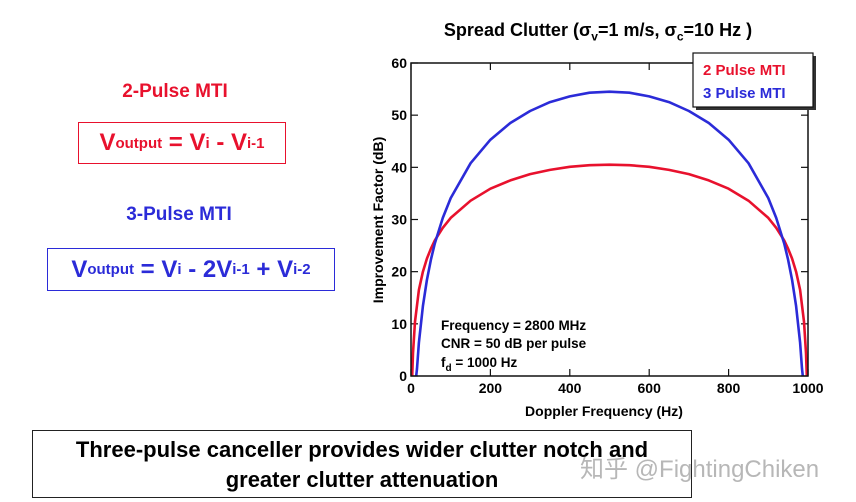 This screenshot has height=502, width=856. What do you see at coordinates (175, 91) in the screenshot?
I see `two-pulse-heading: 2-Pulse MTI` at bounding box center [175, 91].